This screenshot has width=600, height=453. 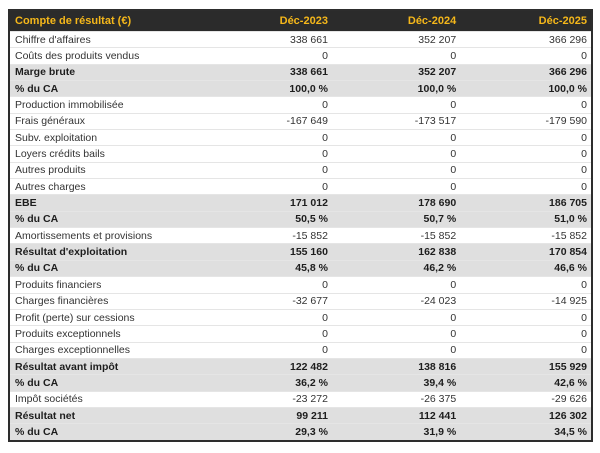 What do you see at coordinates (266, 399) in the screenshot?
I see `cell-value: -23 272` at bounding box center [266, 399].